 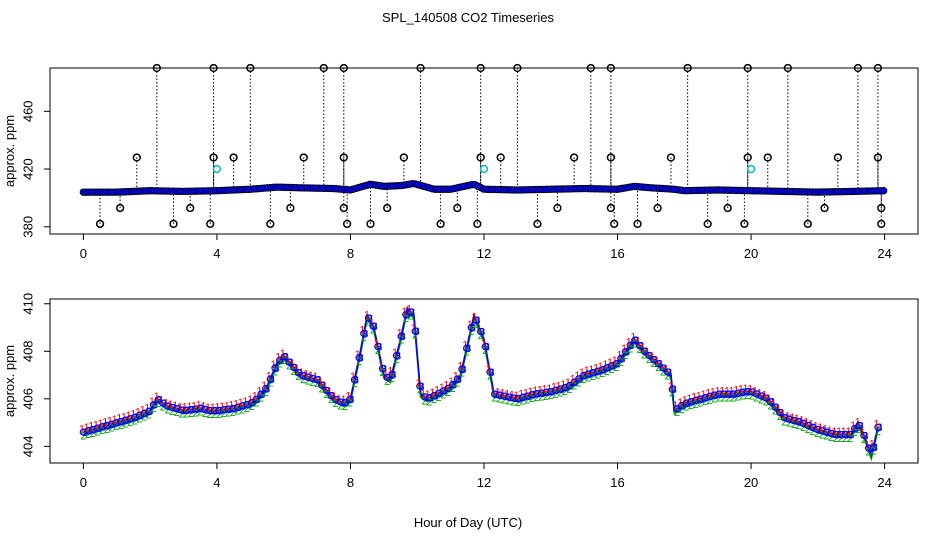 I want to click on bottom-y-tick-label: 406, so click(x=28, y=399).